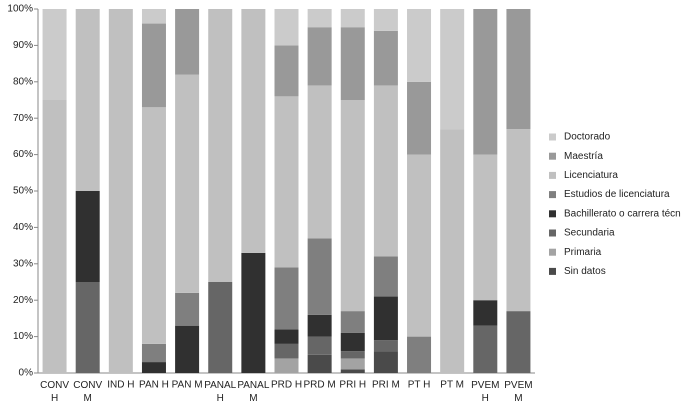 The height and width of the screenshot is (402, 681). I want to click on y-tick-label: 60%, so click(23, 154).